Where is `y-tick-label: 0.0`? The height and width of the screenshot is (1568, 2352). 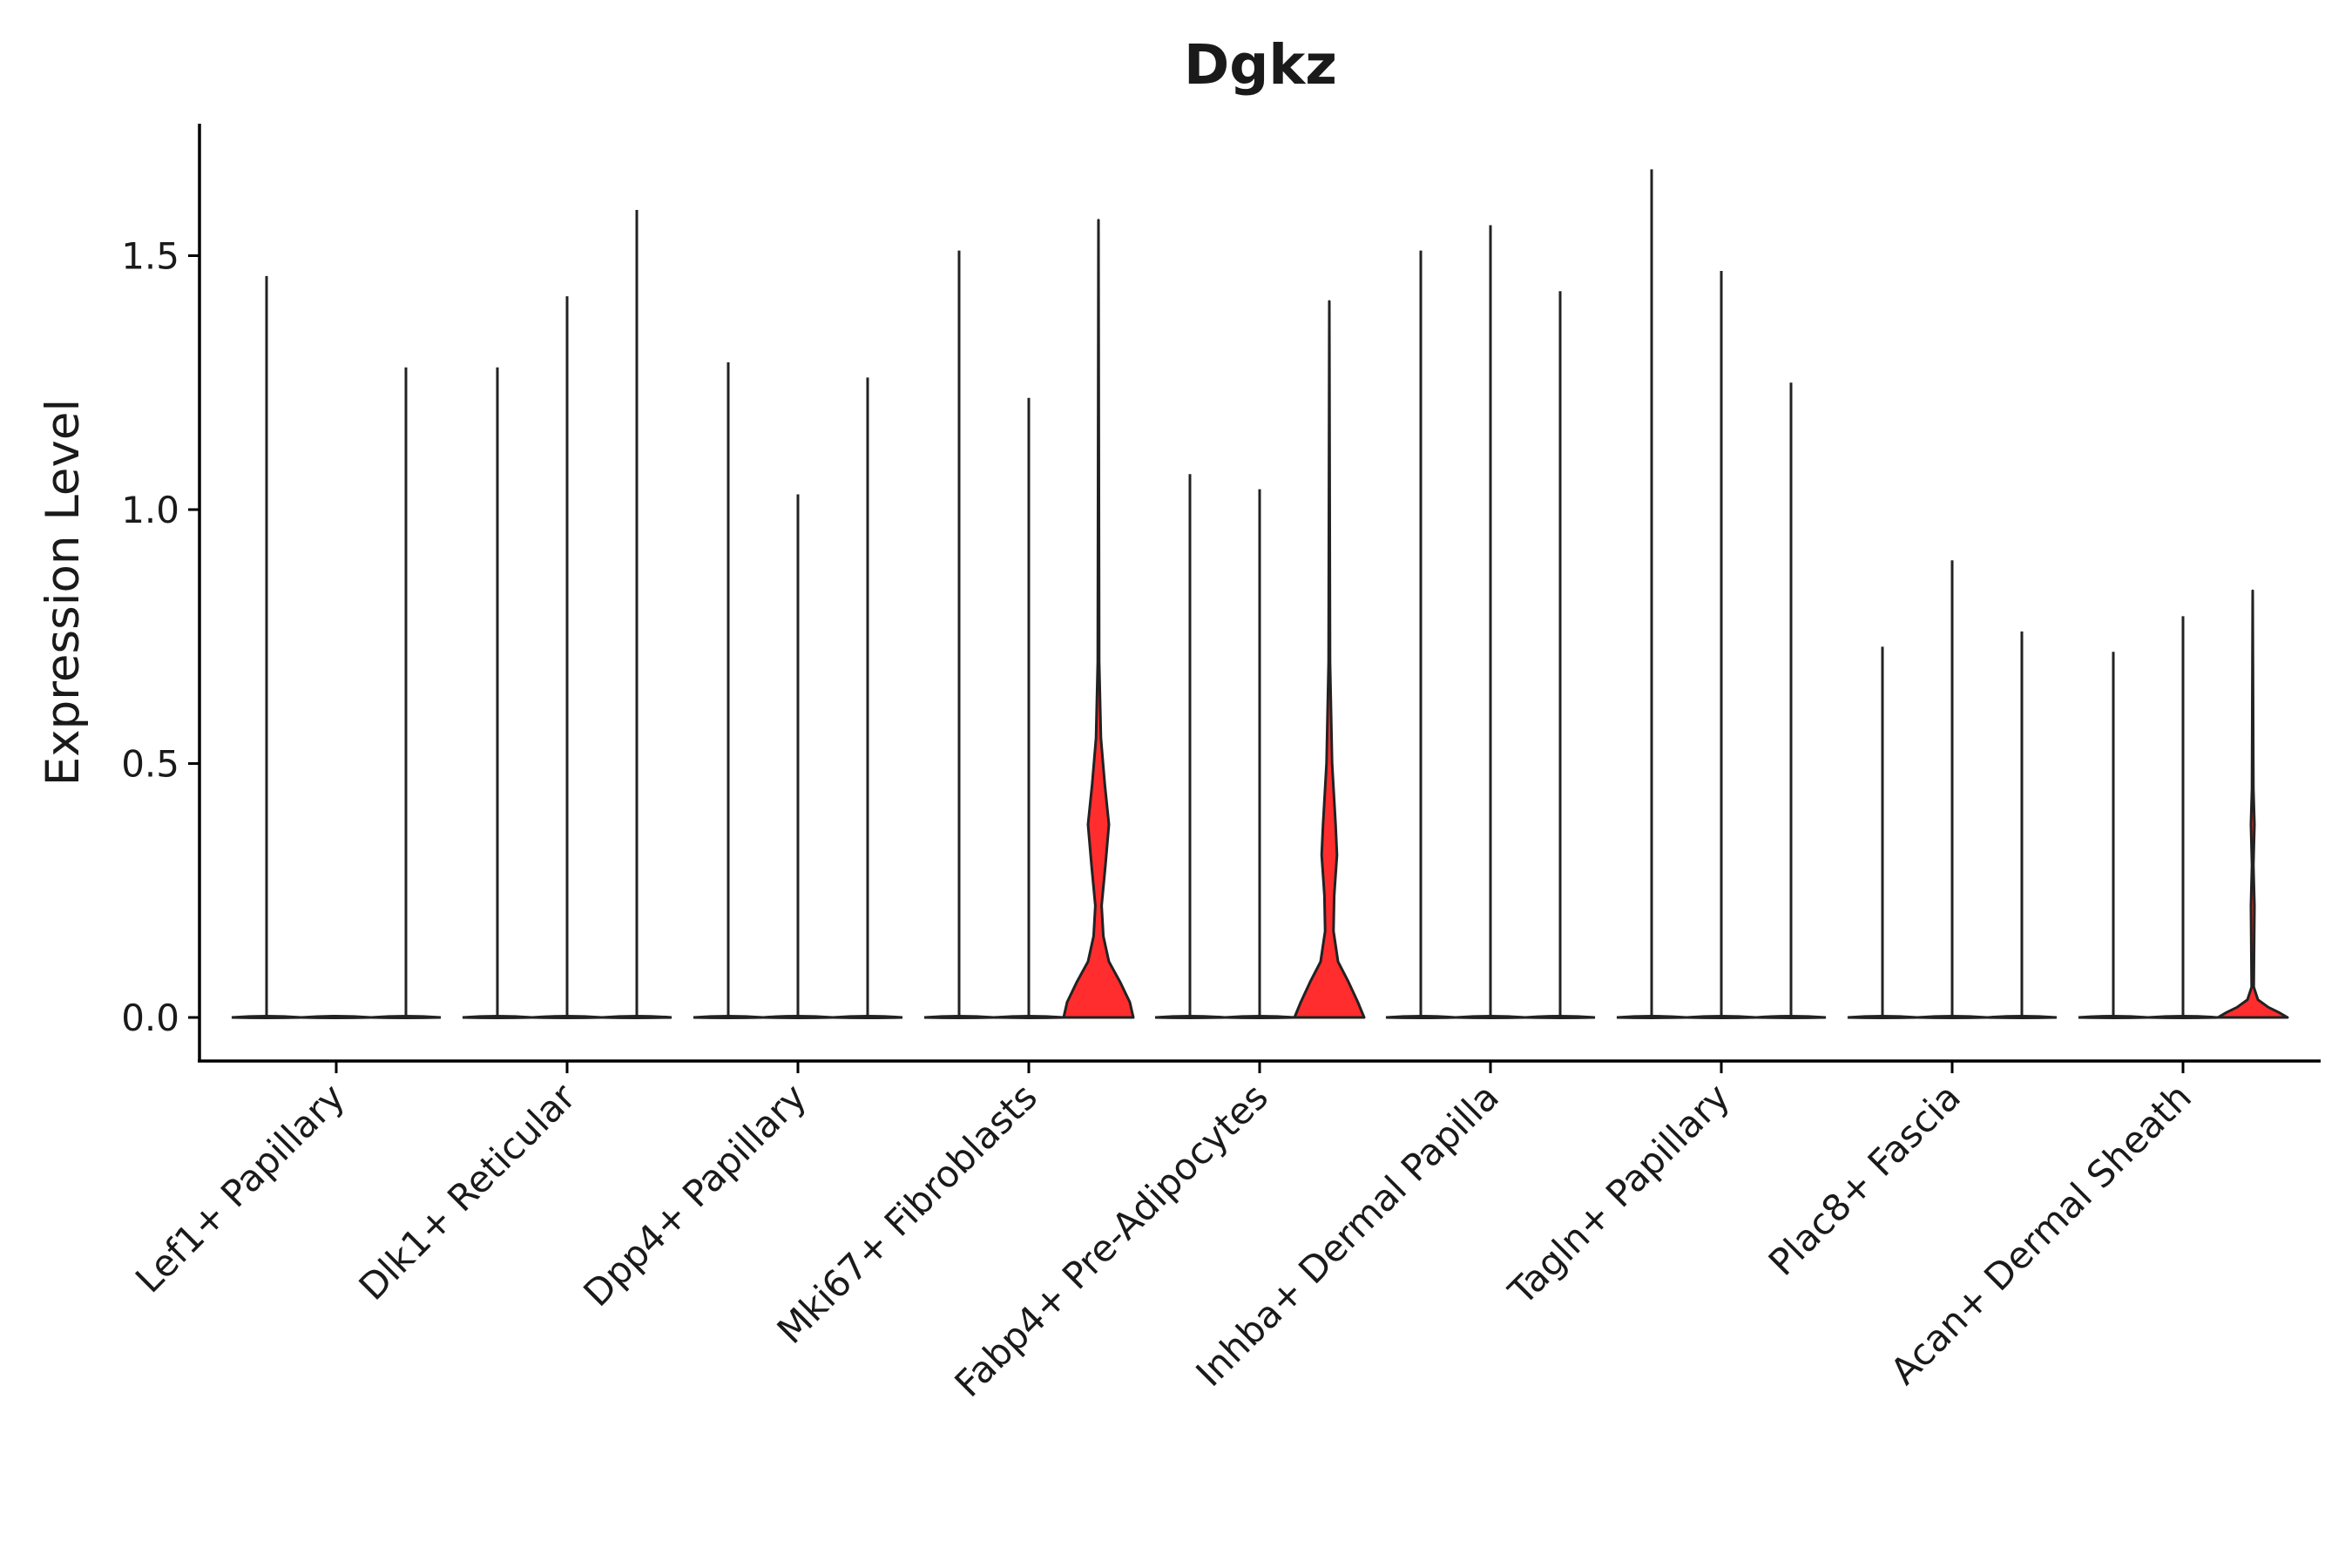
y-tick-label: 0.0 is located at coordinates (150, 1018).